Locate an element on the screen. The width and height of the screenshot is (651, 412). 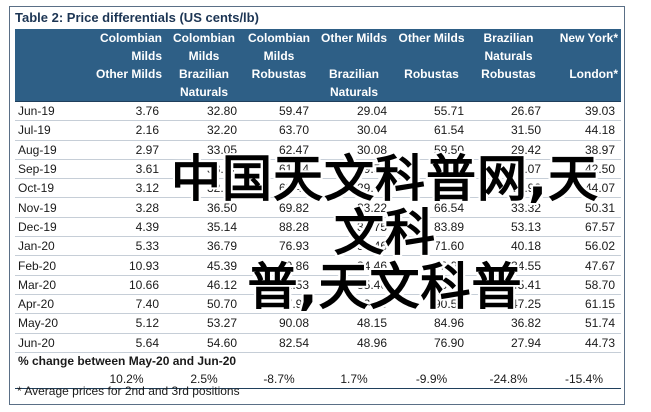
row-month: Dec-19 is located at coordinates (51, 227).